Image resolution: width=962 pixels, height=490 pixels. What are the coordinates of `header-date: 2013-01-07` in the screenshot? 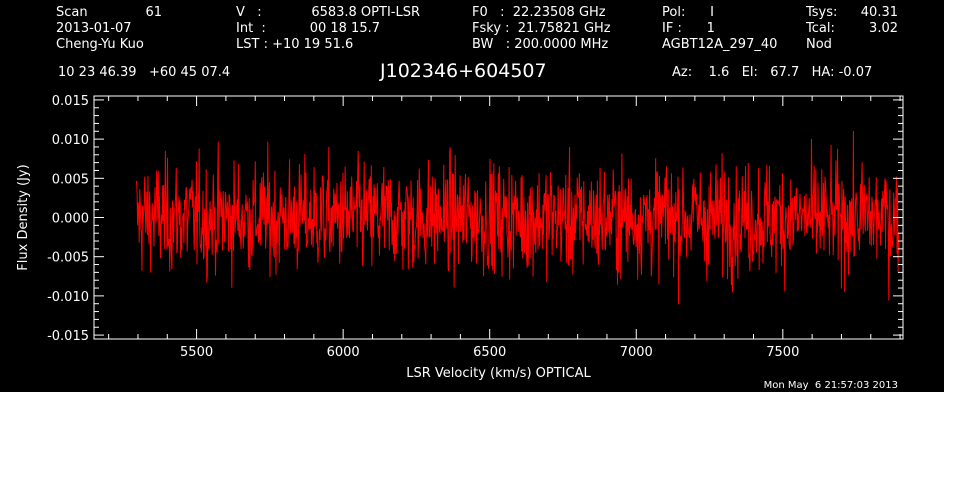 It's located at (94, 28).